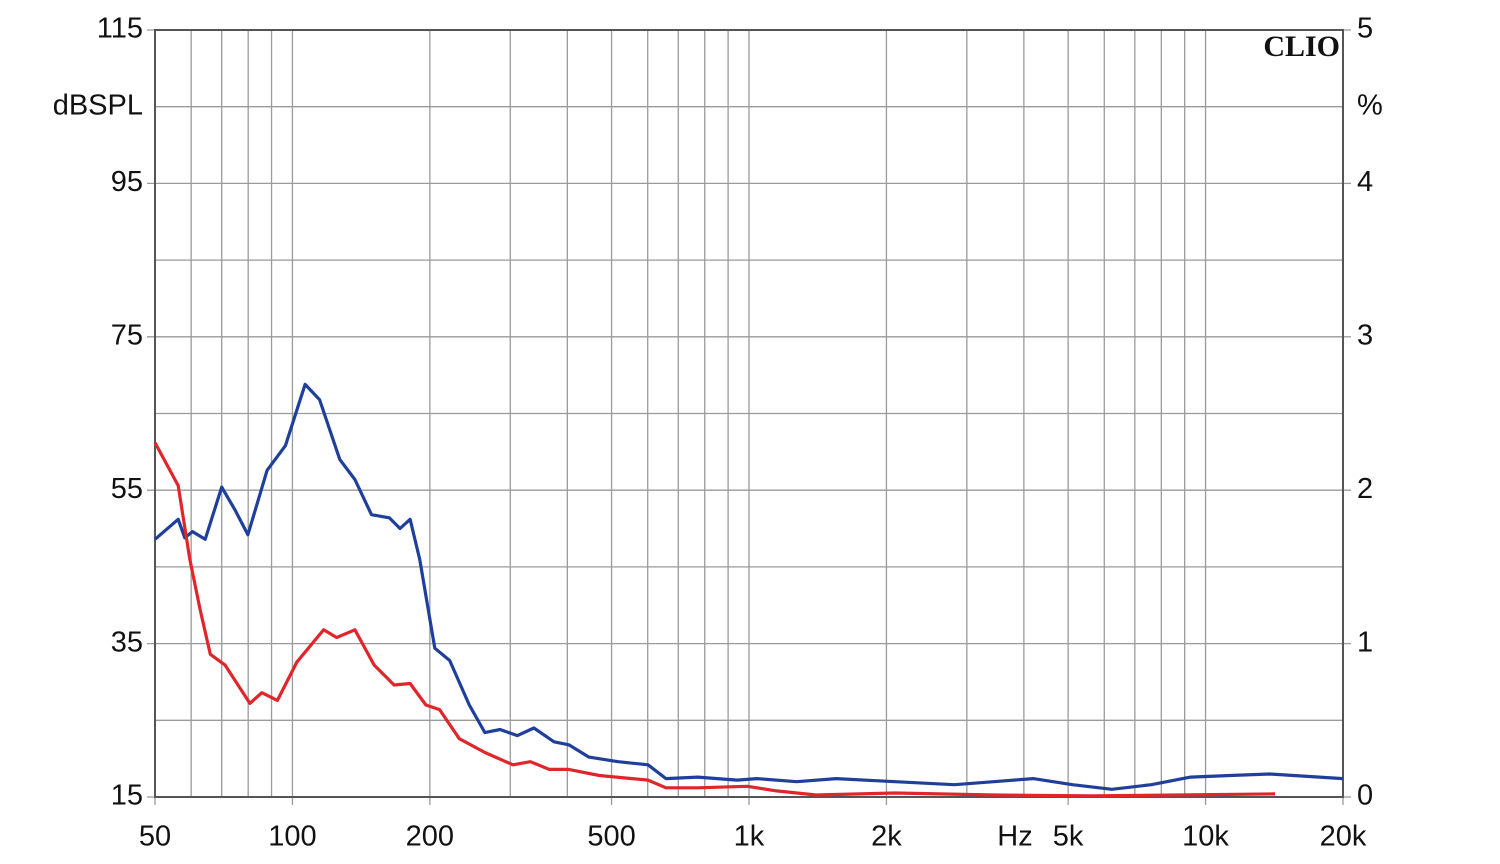 The image size is (1500, 864). What do you see at coordinates (1068, 837) in the screenshot?
I see `x-tick-label: 5k` at bounding box center [1068, 837].